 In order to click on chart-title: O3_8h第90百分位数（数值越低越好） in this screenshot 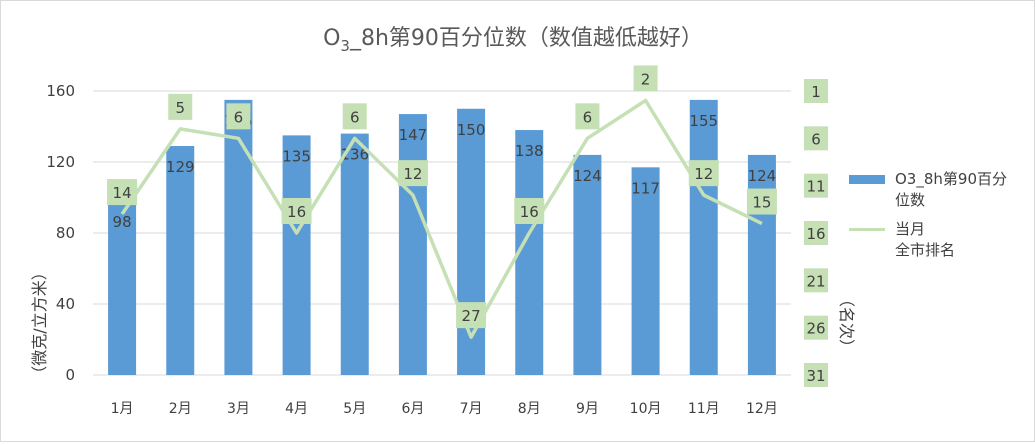, I will do `click(513, 40)`.